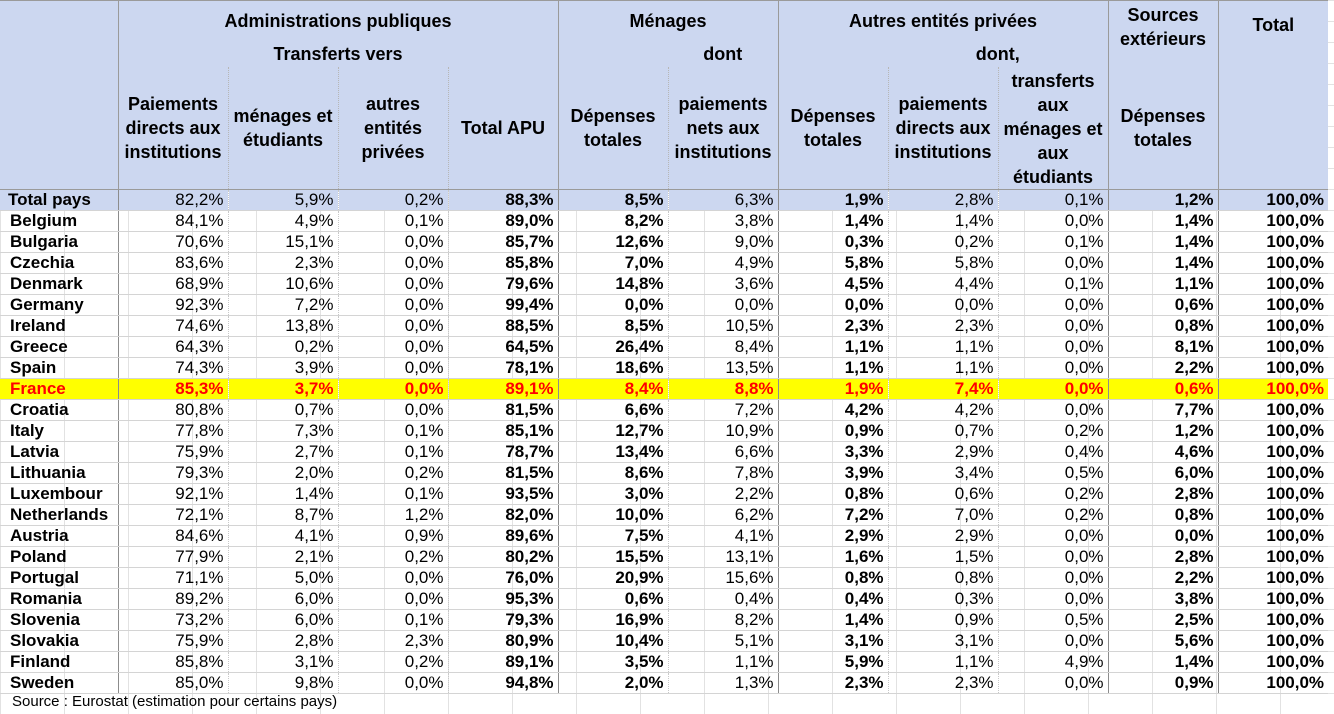  Describe the element at coordinates (503, 368) in the screenshot. I see `value-cell: 78,1%` at that location.